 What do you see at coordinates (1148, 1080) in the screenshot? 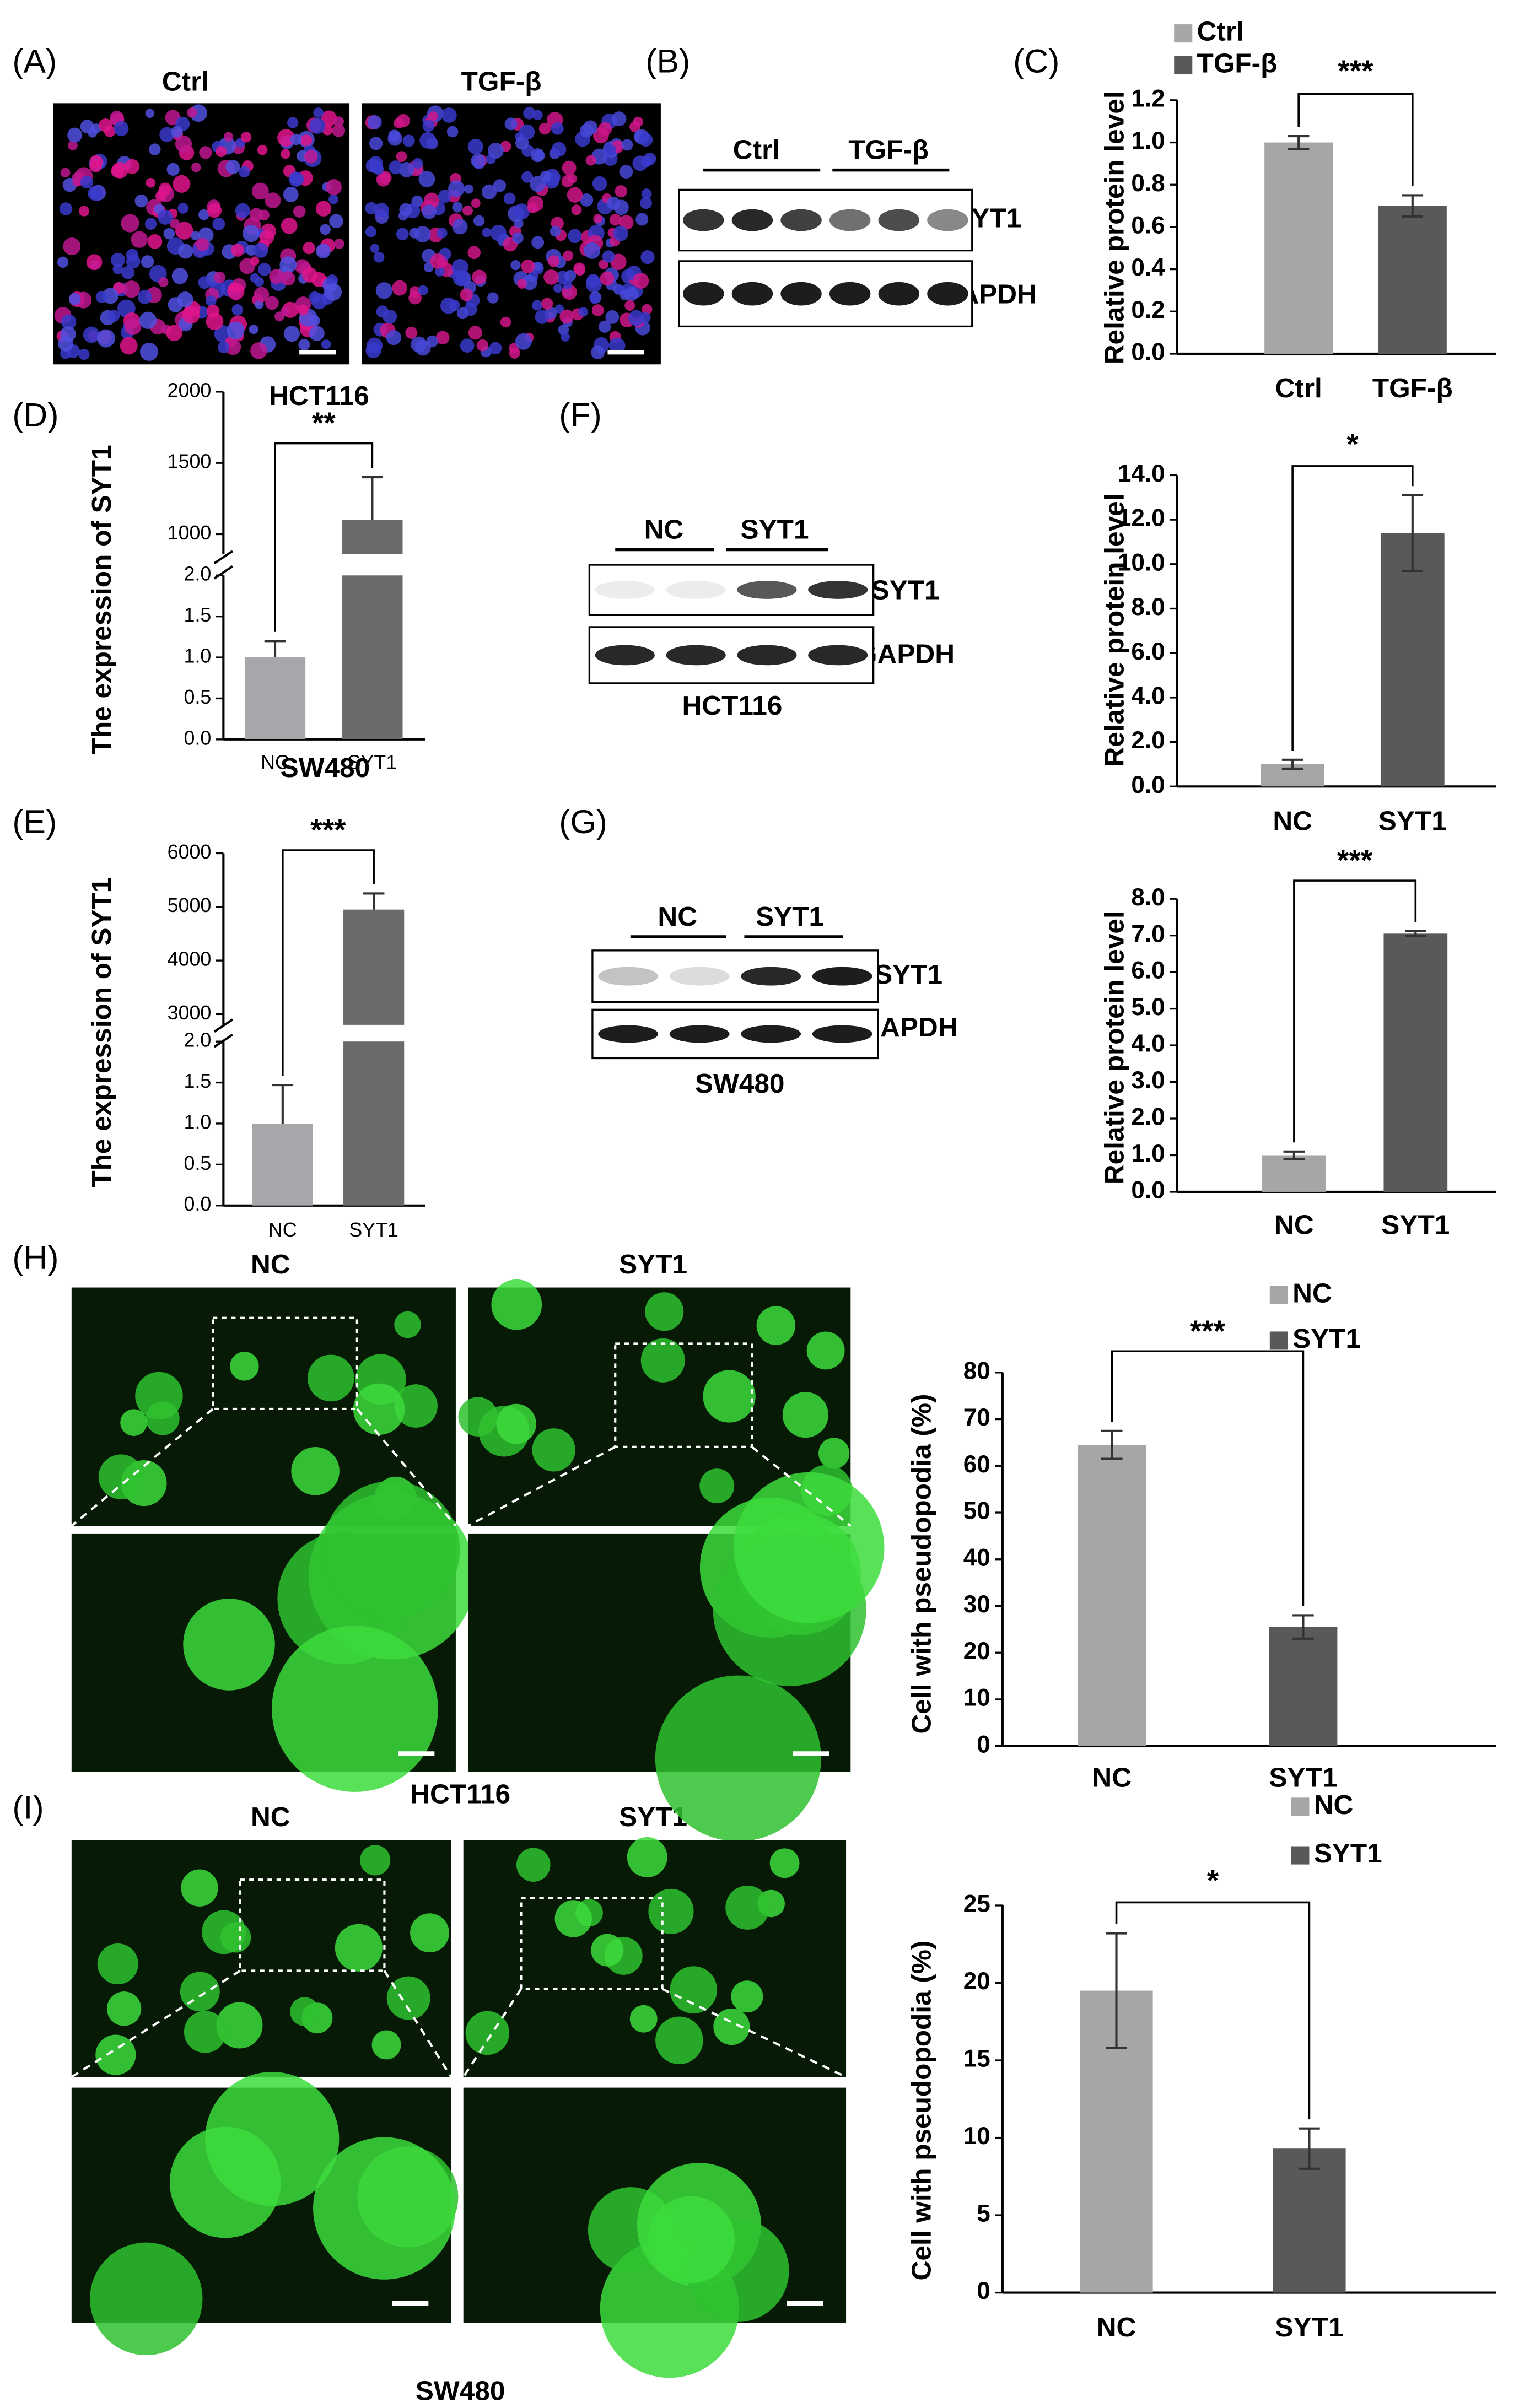
I see `y-tick-label: 3.0` at bounding box center [1148, 1080].